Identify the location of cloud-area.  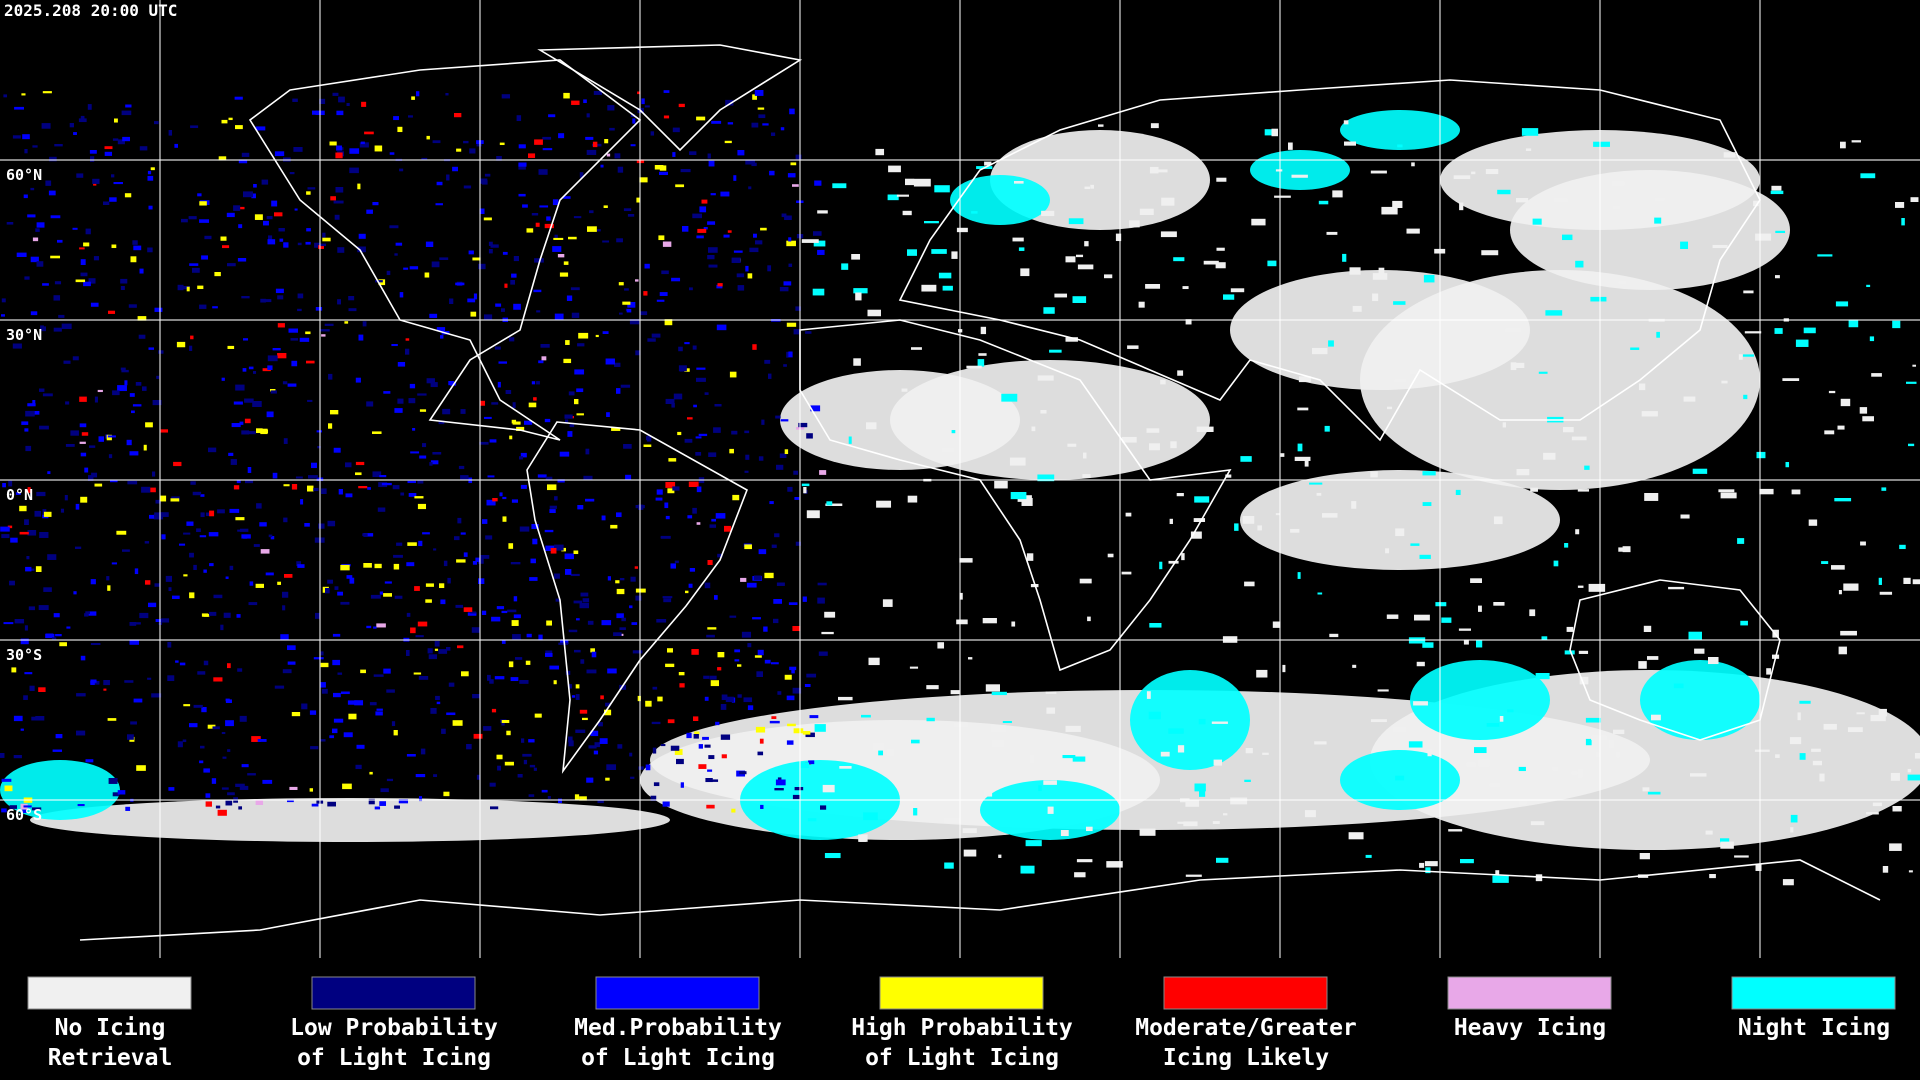
(900, 420).